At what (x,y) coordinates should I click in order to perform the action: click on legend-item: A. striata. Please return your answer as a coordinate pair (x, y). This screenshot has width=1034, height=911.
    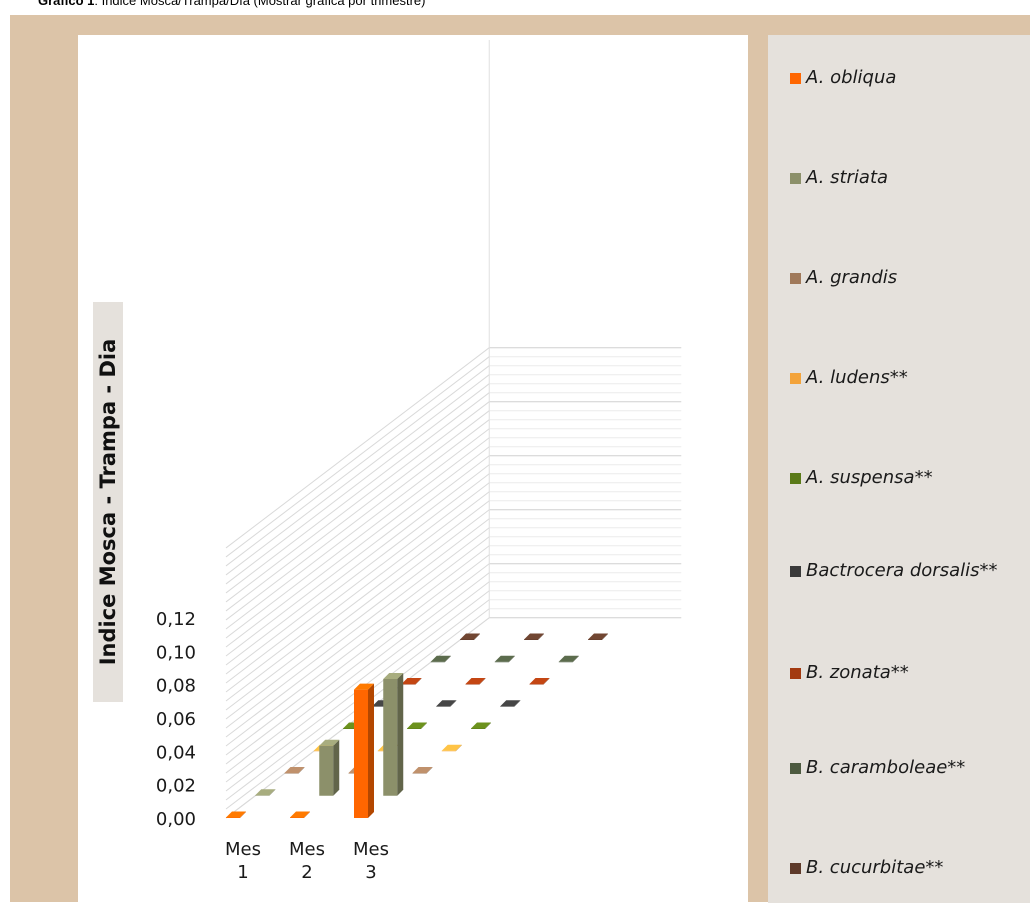
    Looking at the image, I should click on (905, 177).